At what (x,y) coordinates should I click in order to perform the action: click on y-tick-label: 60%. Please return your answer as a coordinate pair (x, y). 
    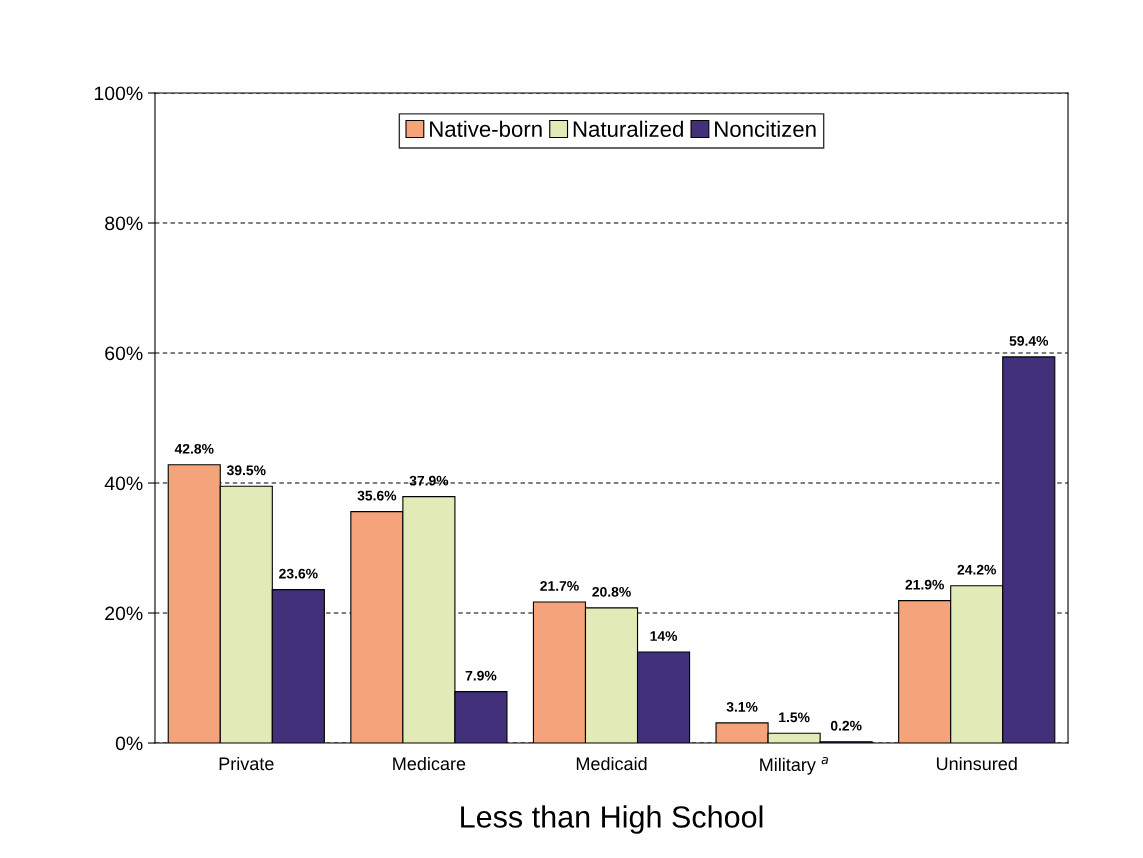
    Looking at the image, I should click on (124, 353).